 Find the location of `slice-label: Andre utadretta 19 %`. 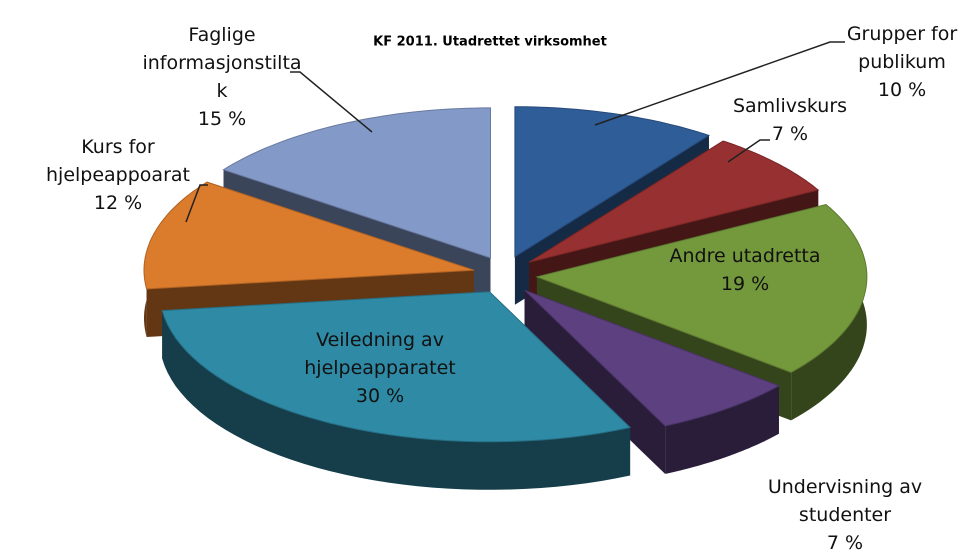

slice-label: Andre utadretta 19 % is located at coordinates (745, 270).